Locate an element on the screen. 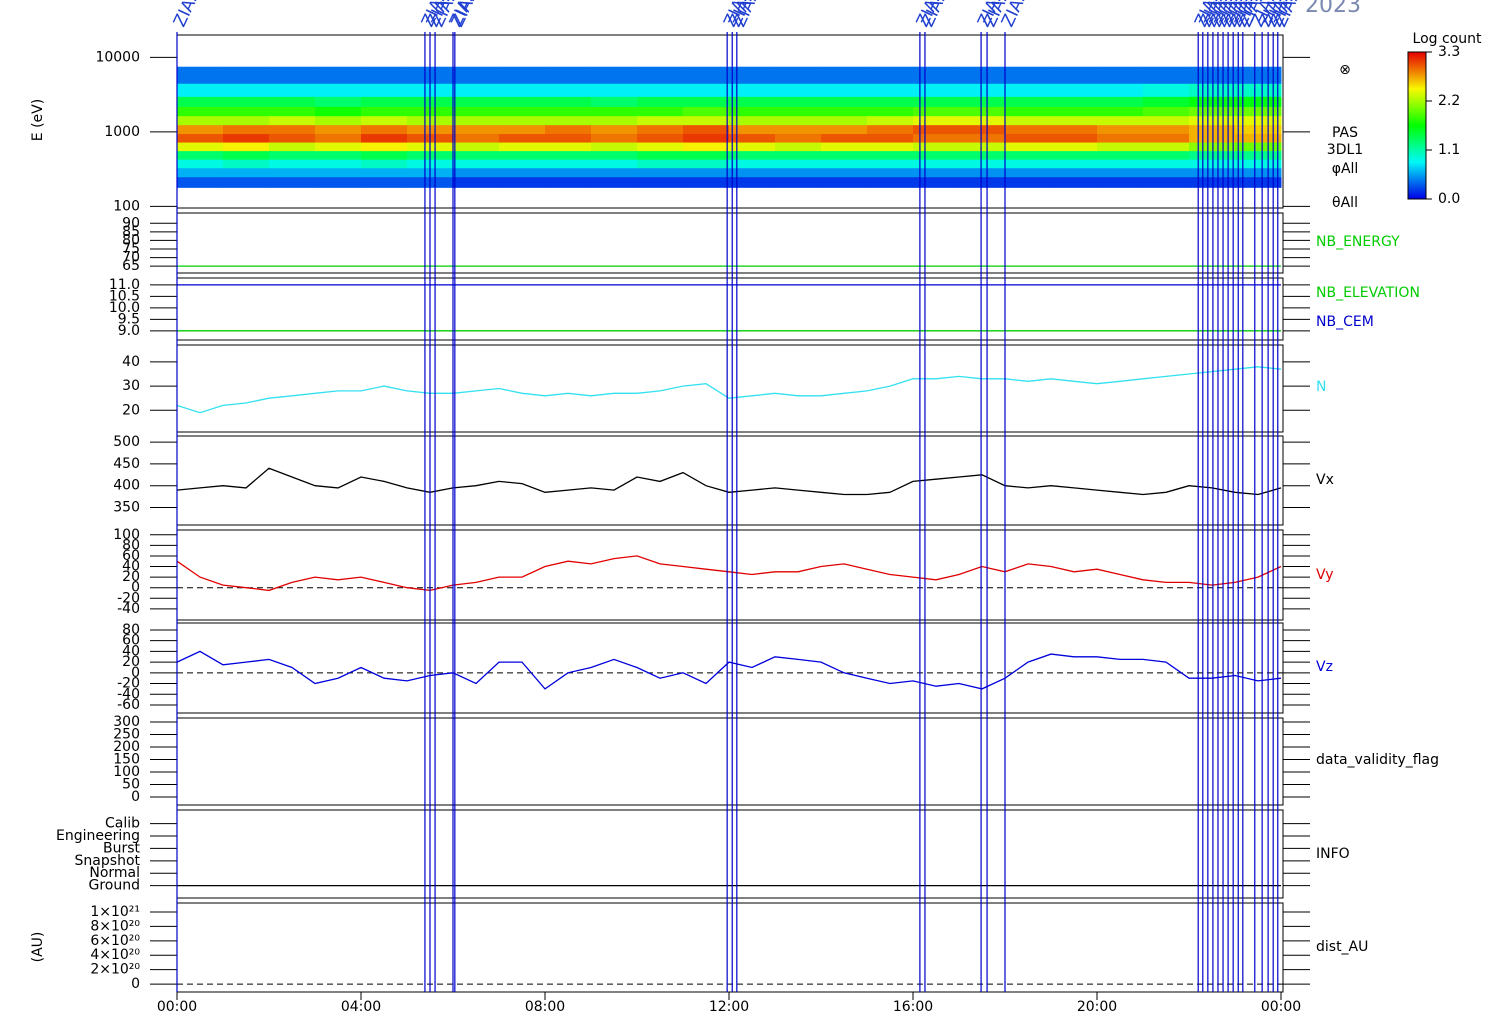 The image size is (1512, 1020). y-tick-label: 40 is located at coordinates (131, 651).